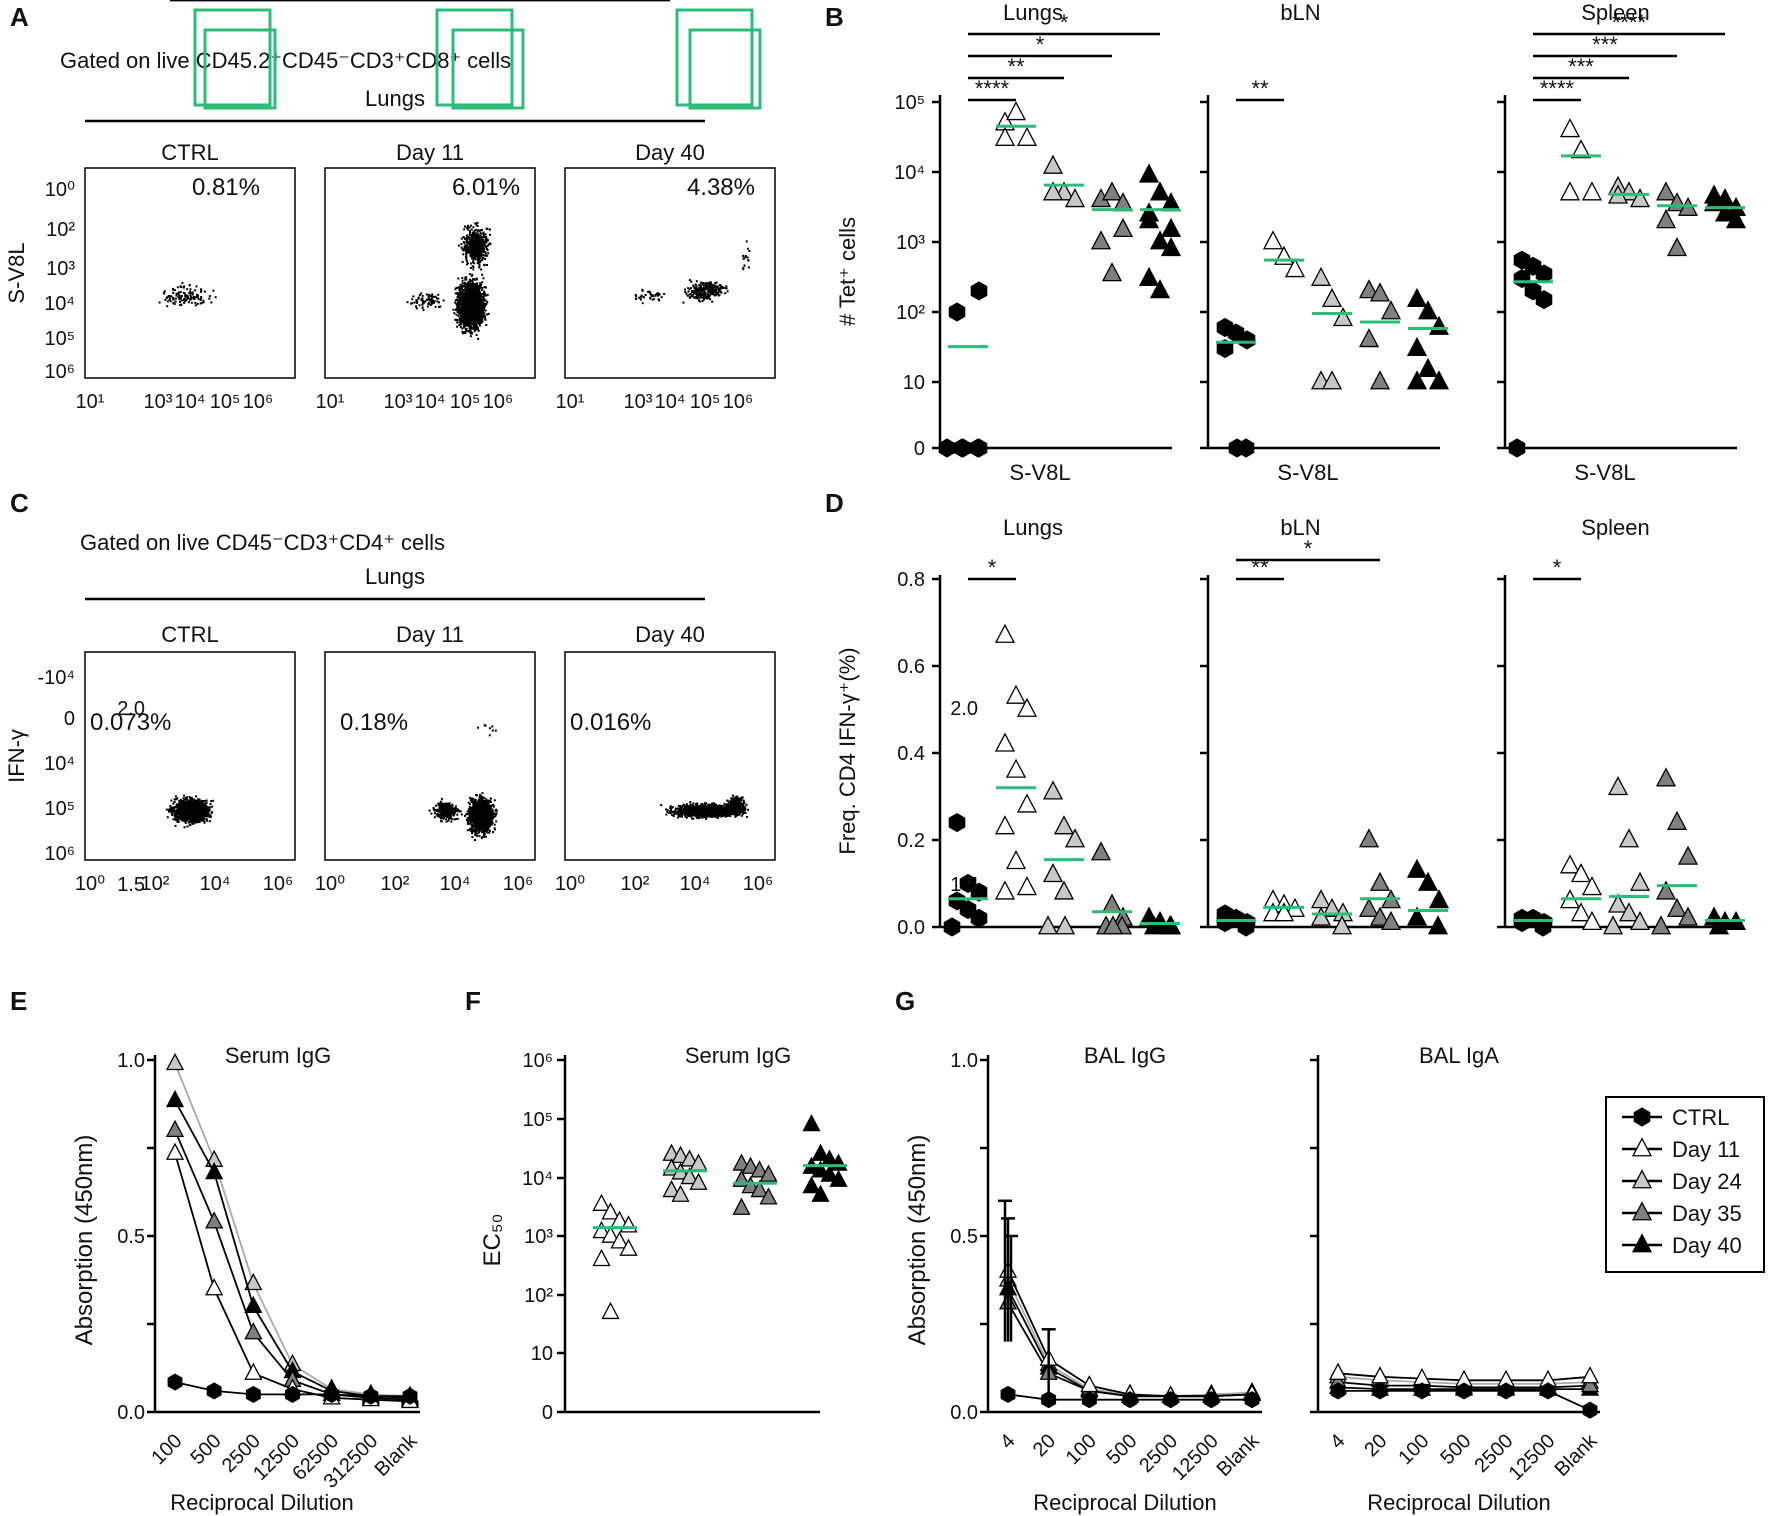 The width and height of the screenshot is (1772, 1516). I want to click on gate-percent-C-1: 0.18%, so click(374, 722).